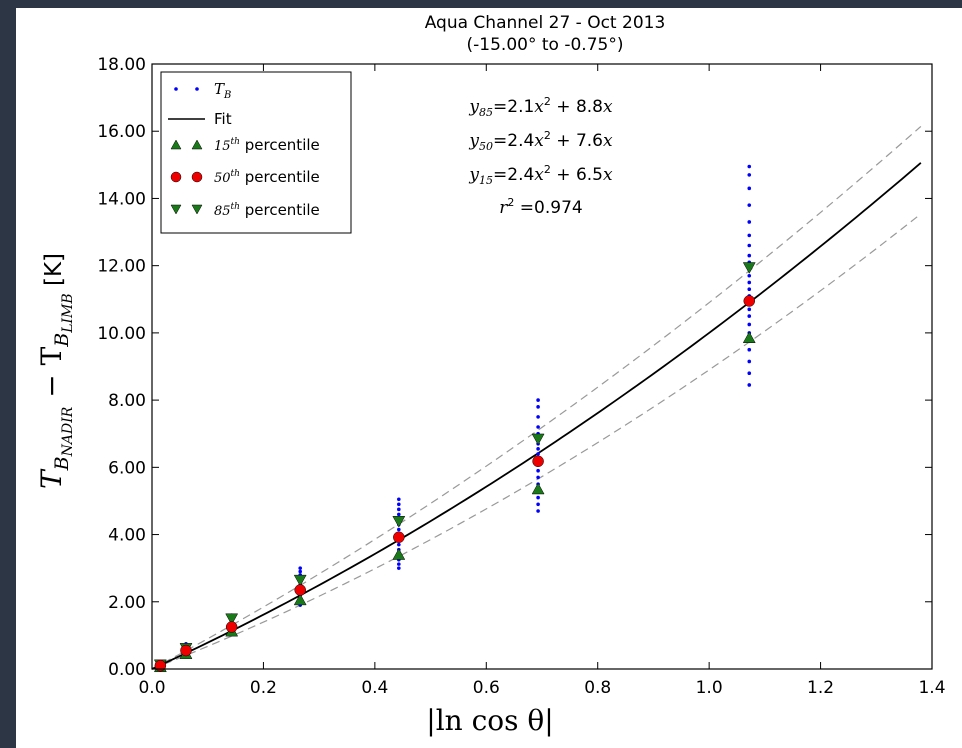 Image resolution: width=962 pixels, height=748 pixels. I want to click on y-tick-label: 8.00, so click(127, 401).